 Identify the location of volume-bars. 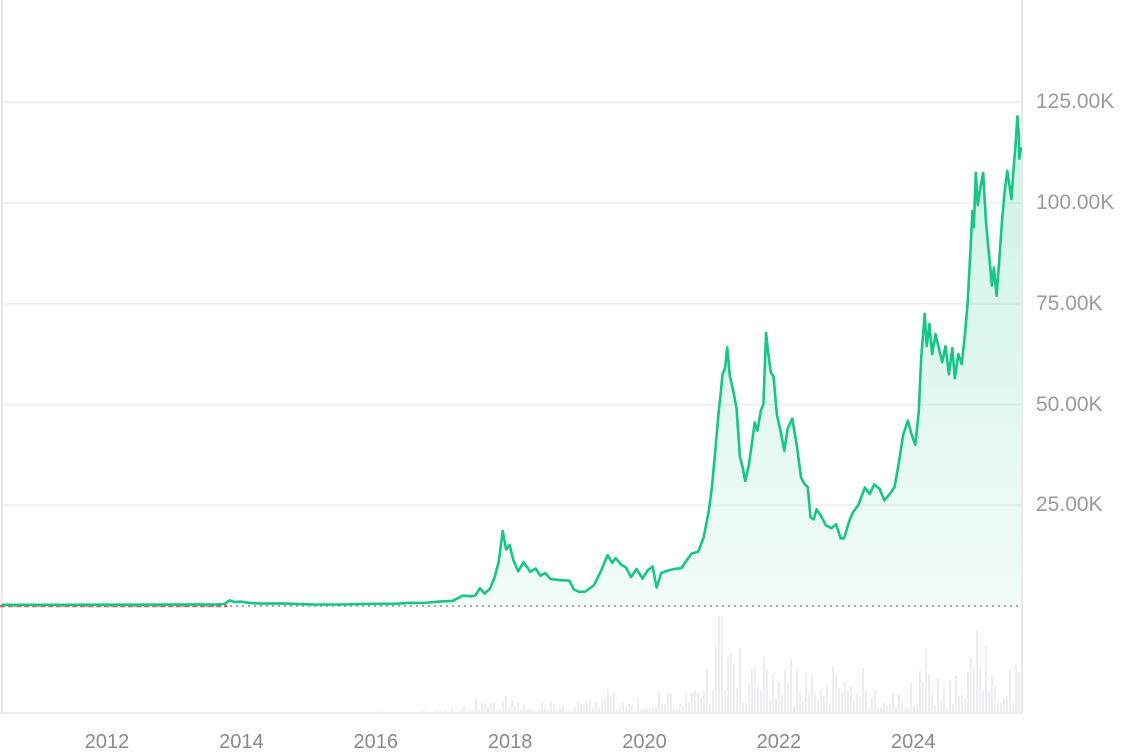
(692, 664).